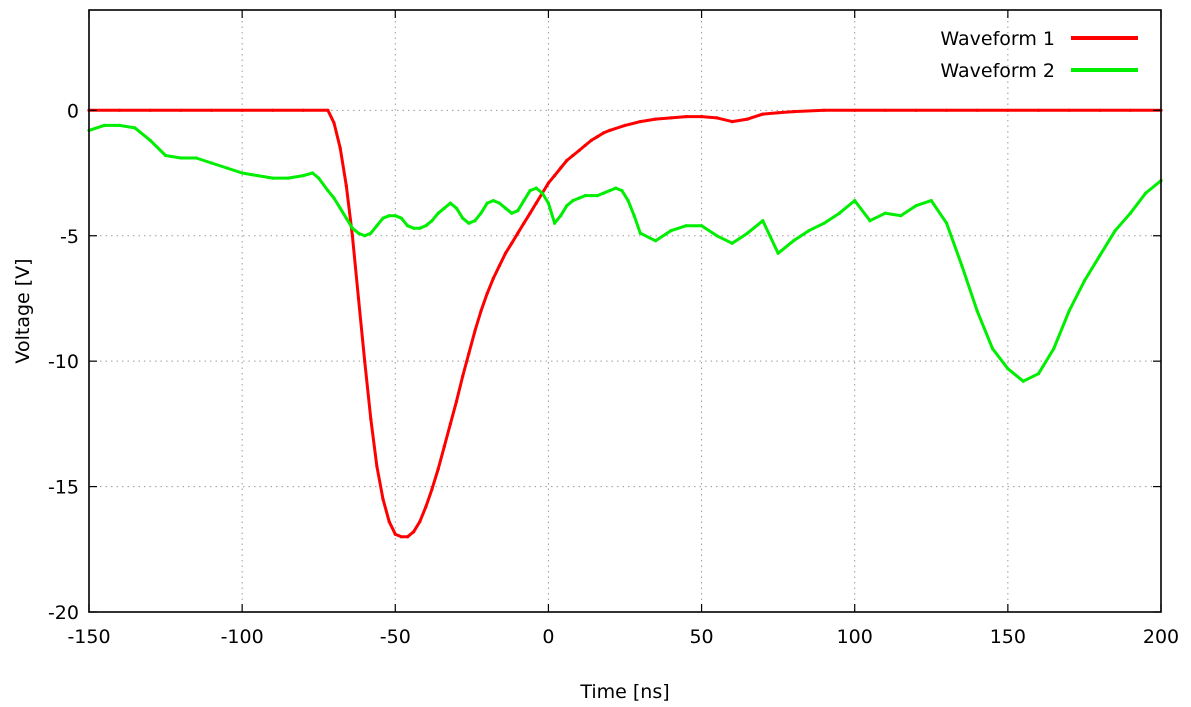 This screenshot has height=707, width=1191. Describe the element at coordinates (395, 637) in the screenshot. I see `x-tick-label: -50` at that location.